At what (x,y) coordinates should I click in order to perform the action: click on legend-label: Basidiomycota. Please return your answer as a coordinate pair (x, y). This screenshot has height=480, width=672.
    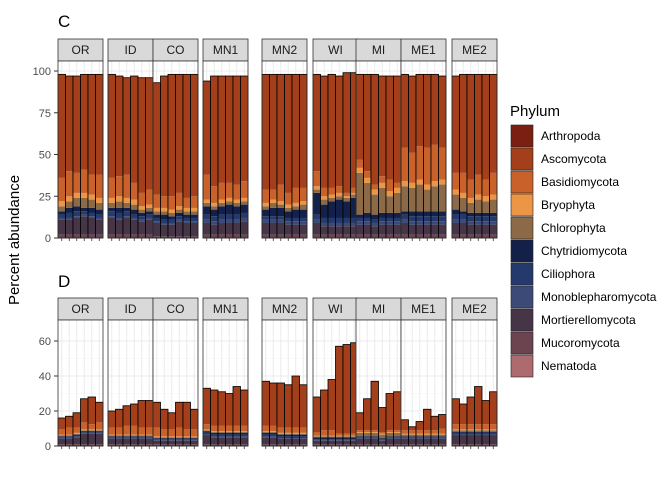
    Looking at the image, I should click on (580, 182).